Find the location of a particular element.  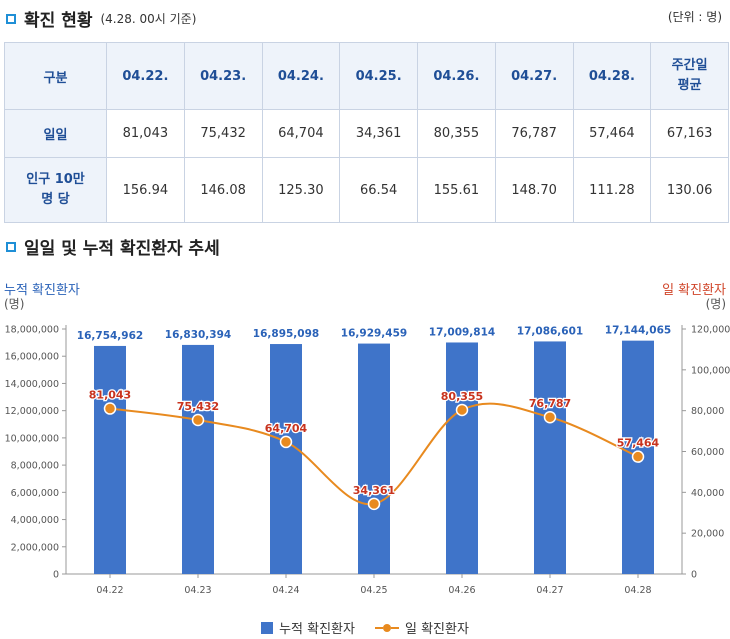

header-cell: 04.26. is located at coordinates (456, 76).